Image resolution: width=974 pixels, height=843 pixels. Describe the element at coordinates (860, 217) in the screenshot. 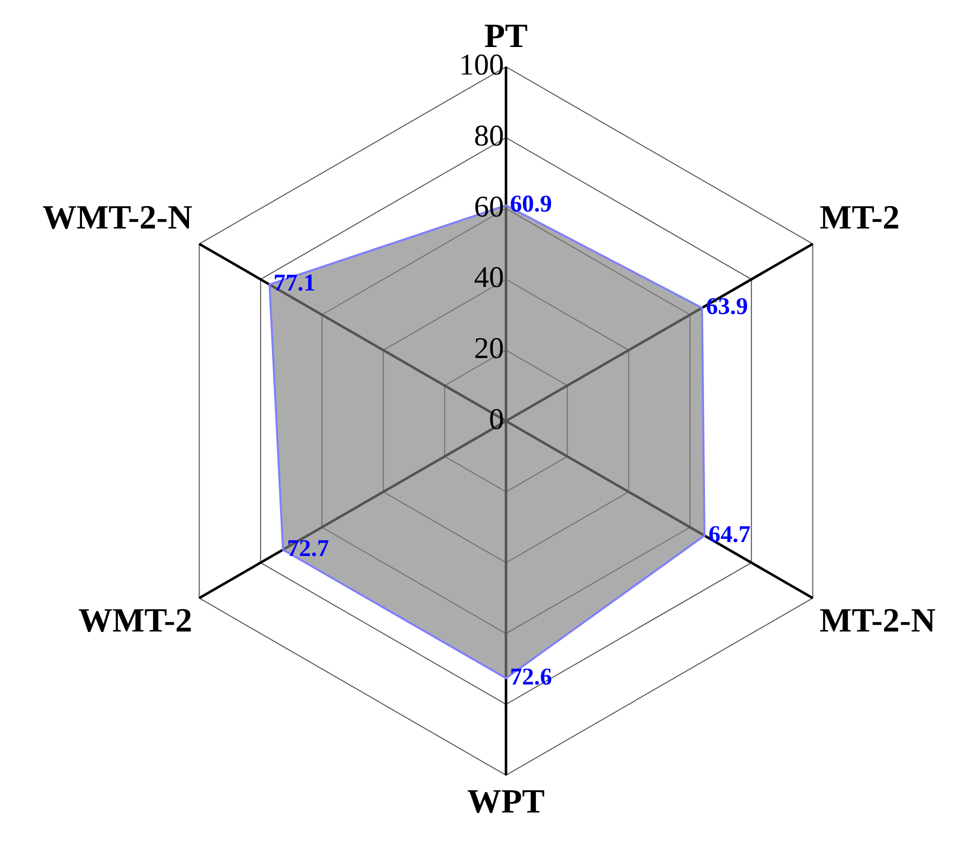

I see `spoke-label: MT-2` at that location.